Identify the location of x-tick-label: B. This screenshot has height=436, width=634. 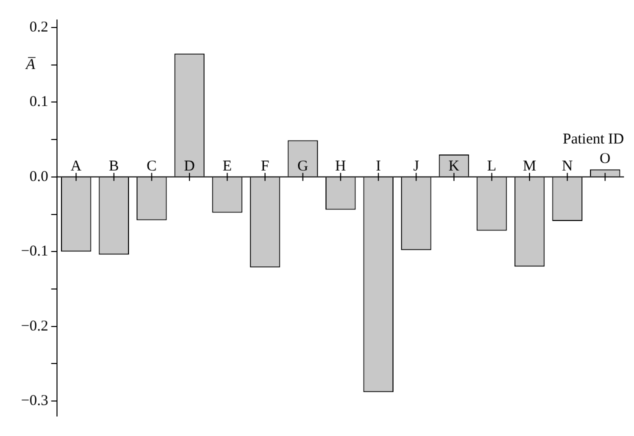
(113, 166).